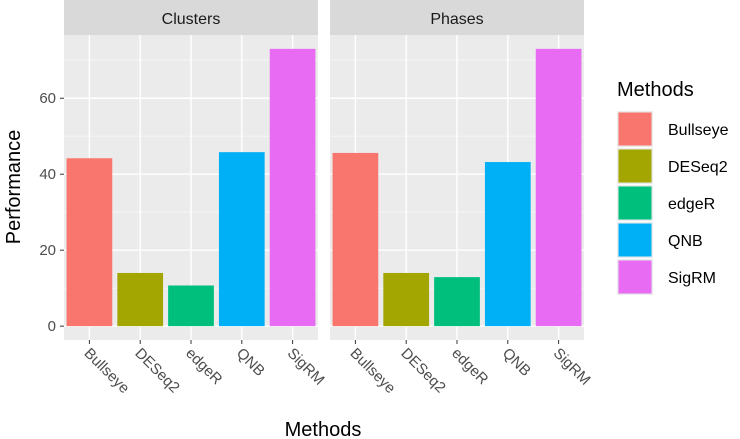 This screenshot has height=439, width=740. What do you see at coordinates (323, 429) in the screenshot?
I see `x-axis-title: Methods` at bounding box center [323, 429].